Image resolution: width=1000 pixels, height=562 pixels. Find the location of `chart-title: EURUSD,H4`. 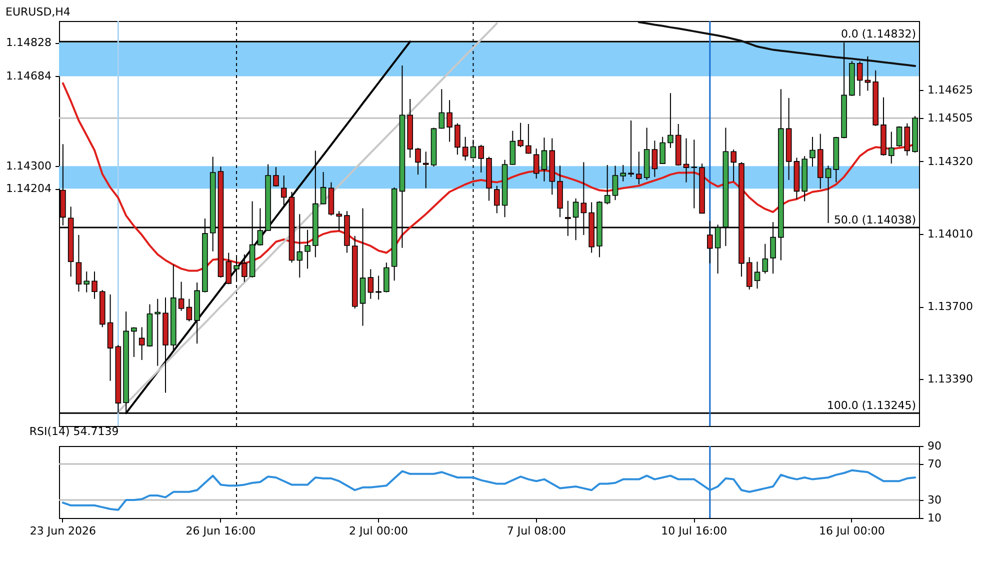

chart-title: EURUSD,H4 is located at coordinates (38, 11).